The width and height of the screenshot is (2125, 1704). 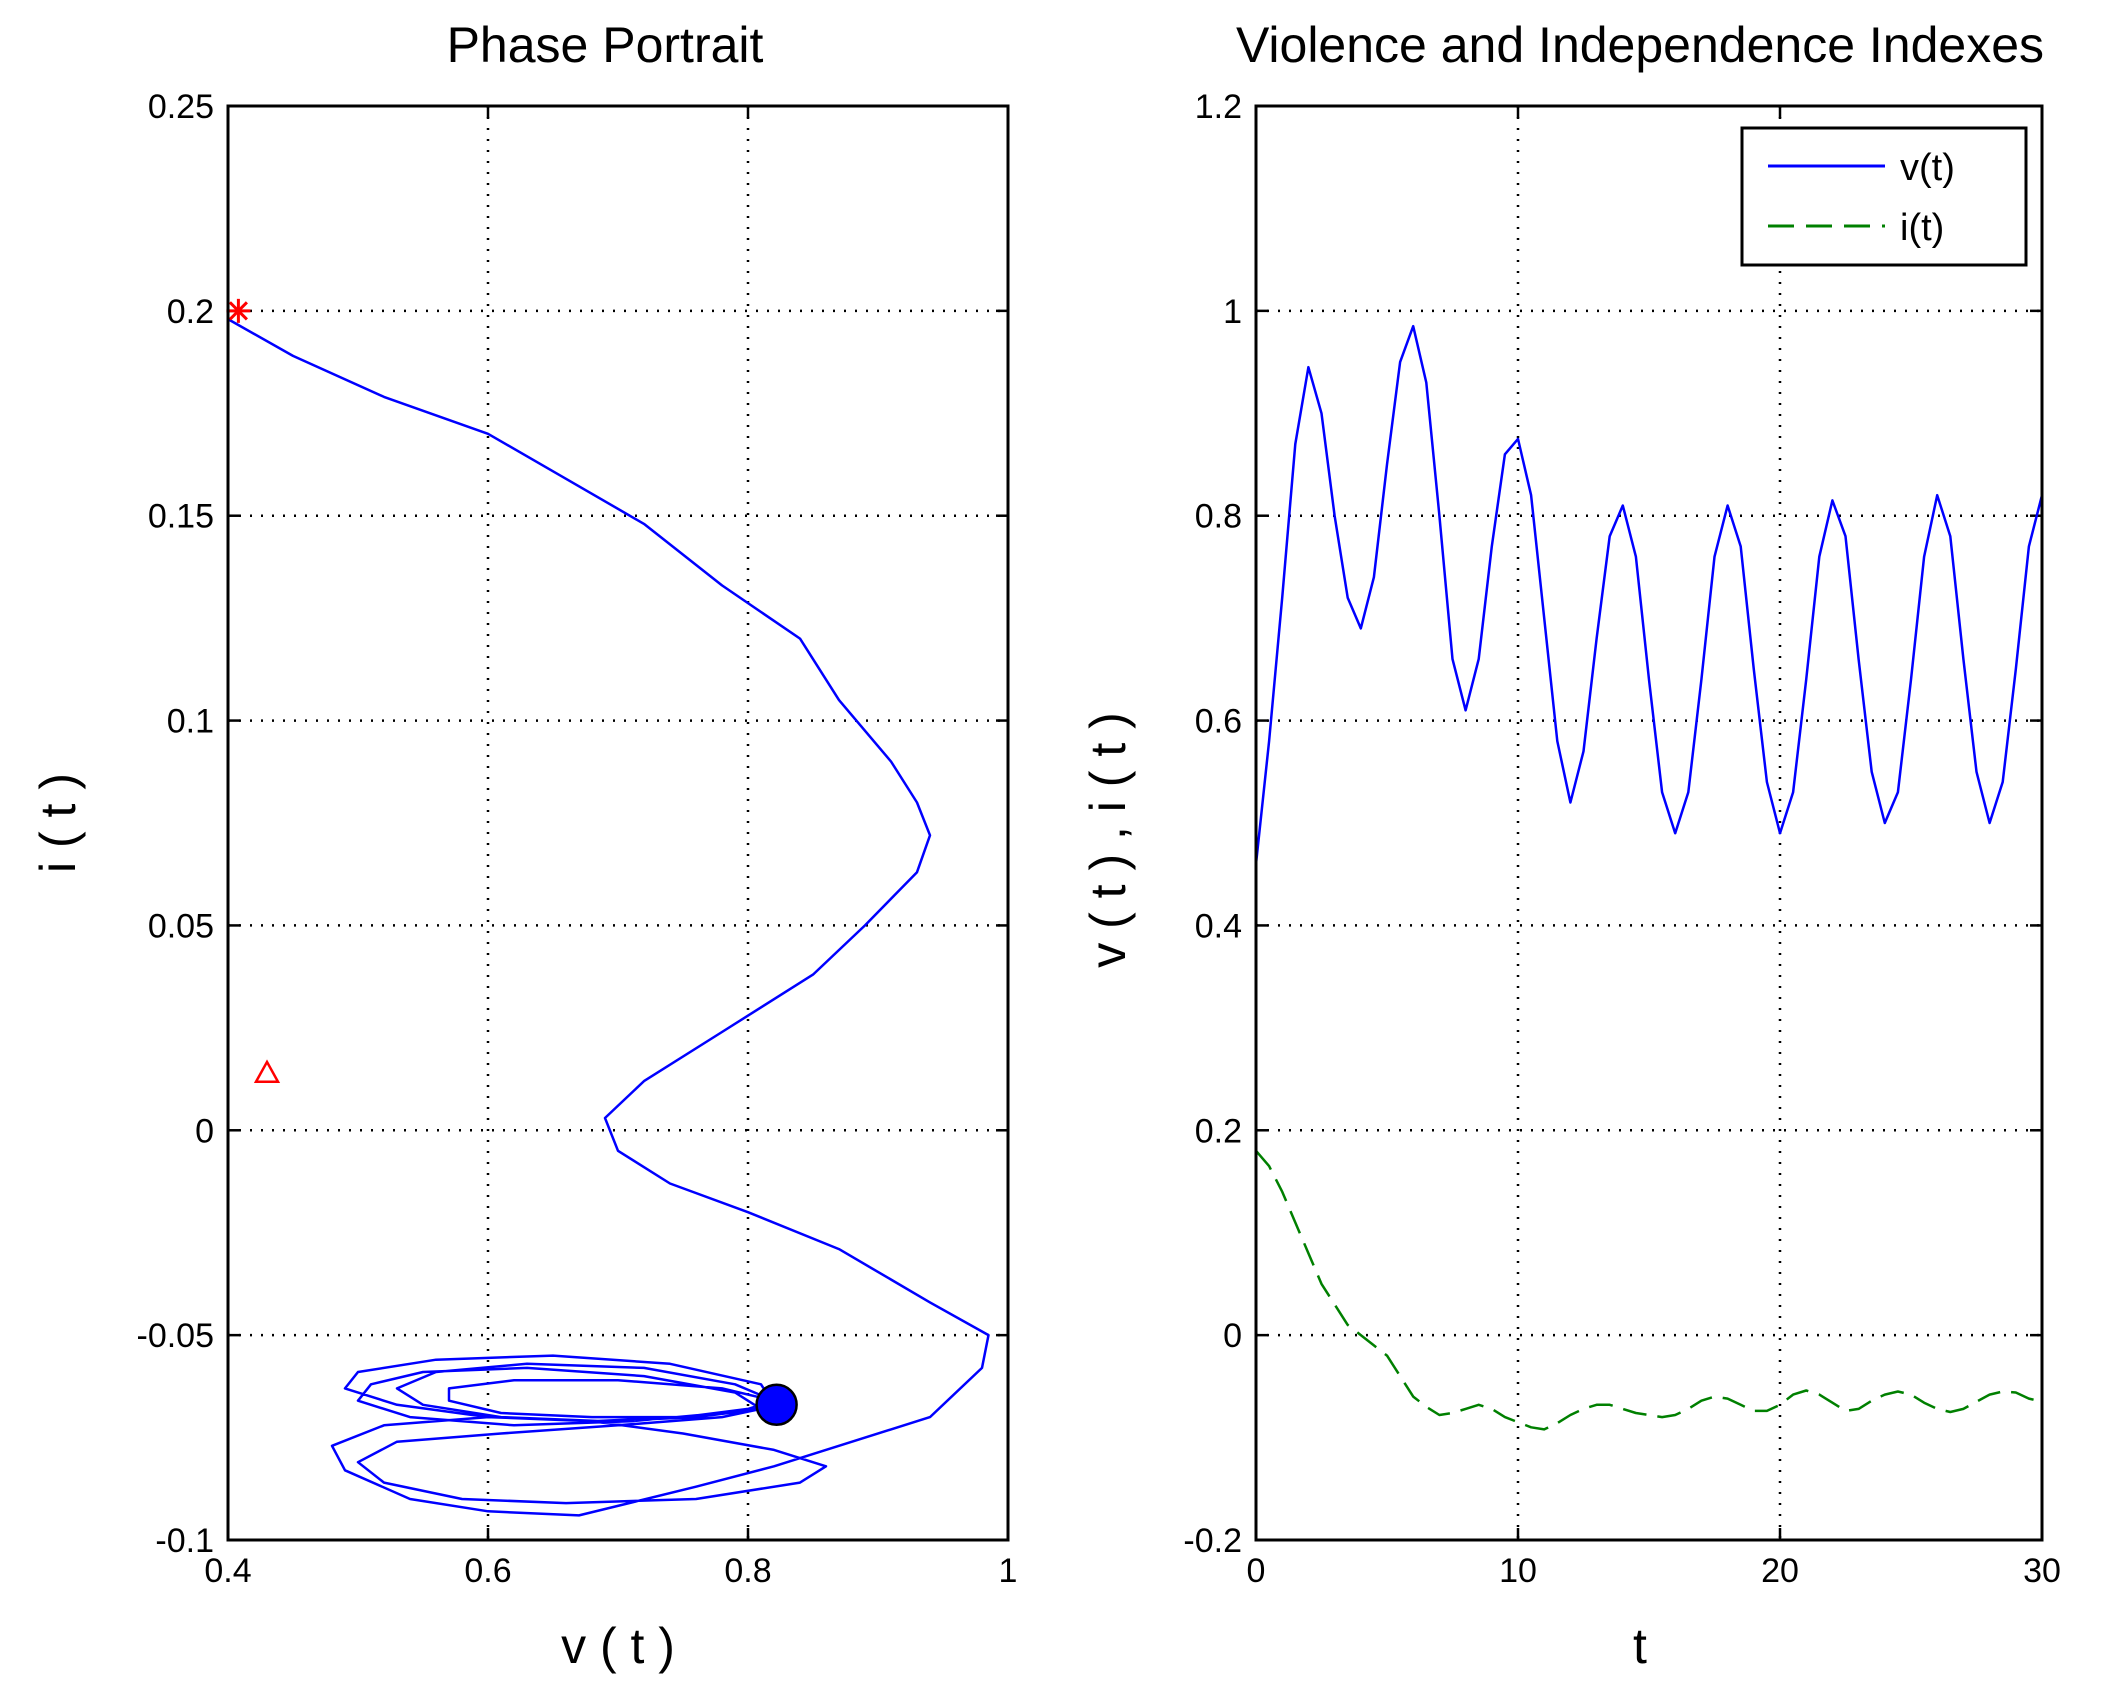 What do you see at coordinates (176, 1336) in the screenshot?
I see `phase-portrait-ytick-label: -0.05` at bounding box center [176, 1336].